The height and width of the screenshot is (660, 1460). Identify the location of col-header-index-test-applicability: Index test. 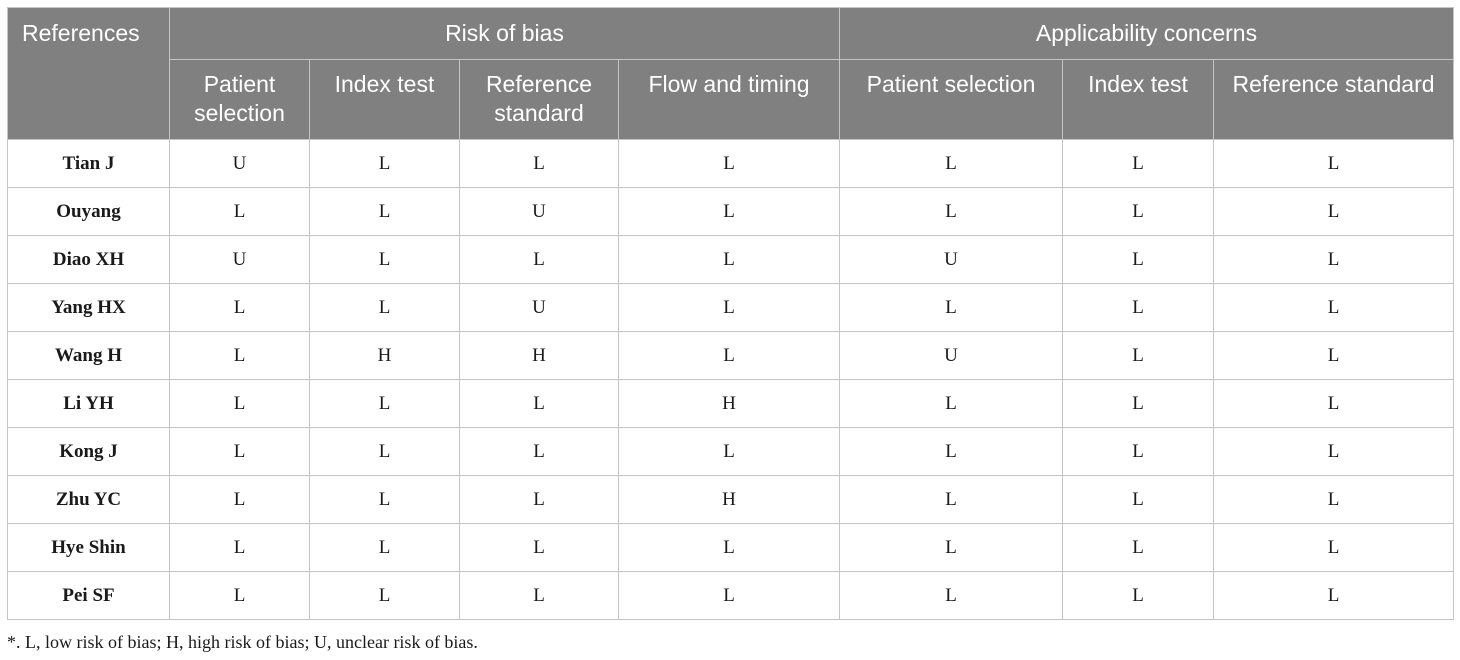
(1138, 99).